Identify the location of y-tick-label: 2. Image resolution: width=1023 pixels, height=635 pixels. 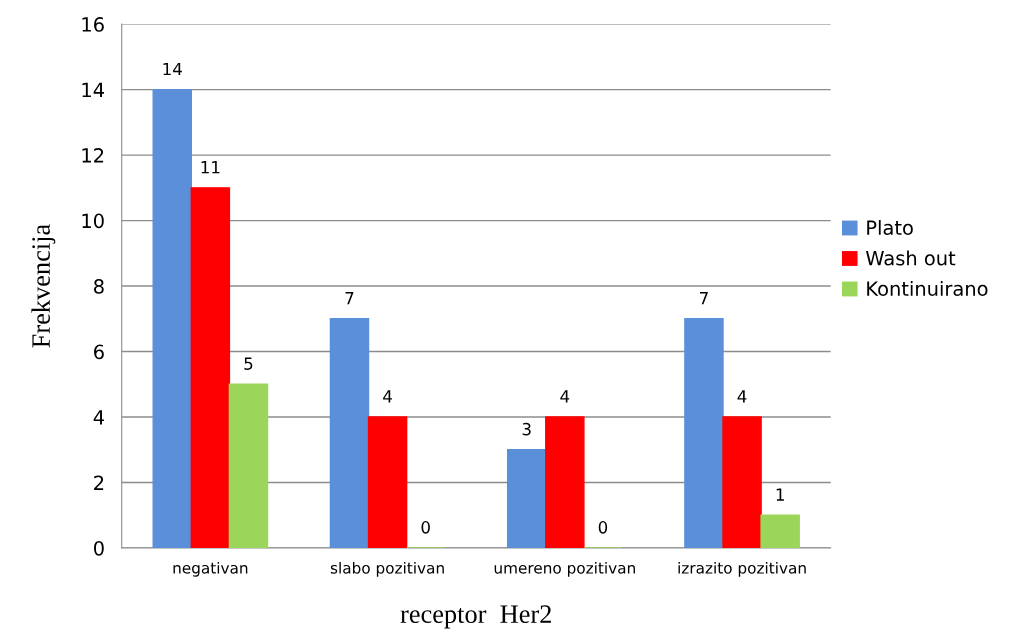
(99, 482).